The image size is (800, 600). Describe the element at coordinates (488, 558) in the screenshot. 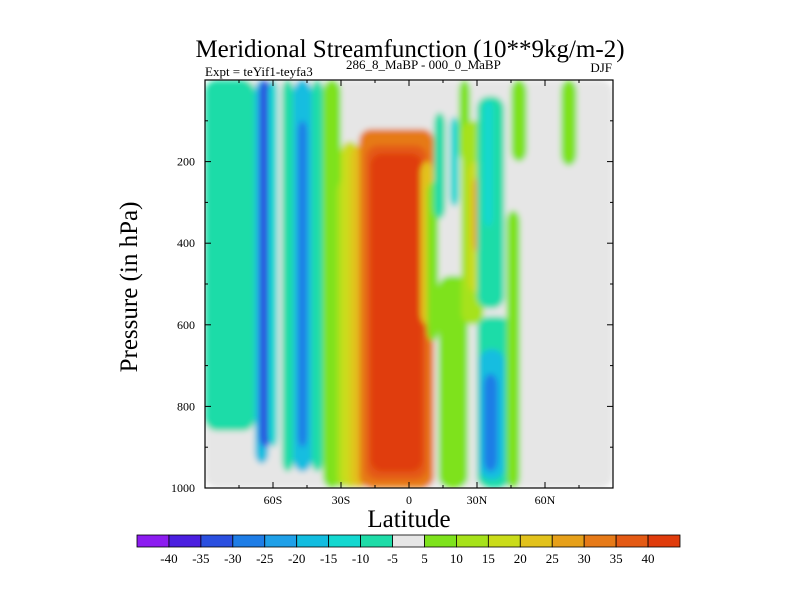

I see `colorbar-label: 15` at that location.